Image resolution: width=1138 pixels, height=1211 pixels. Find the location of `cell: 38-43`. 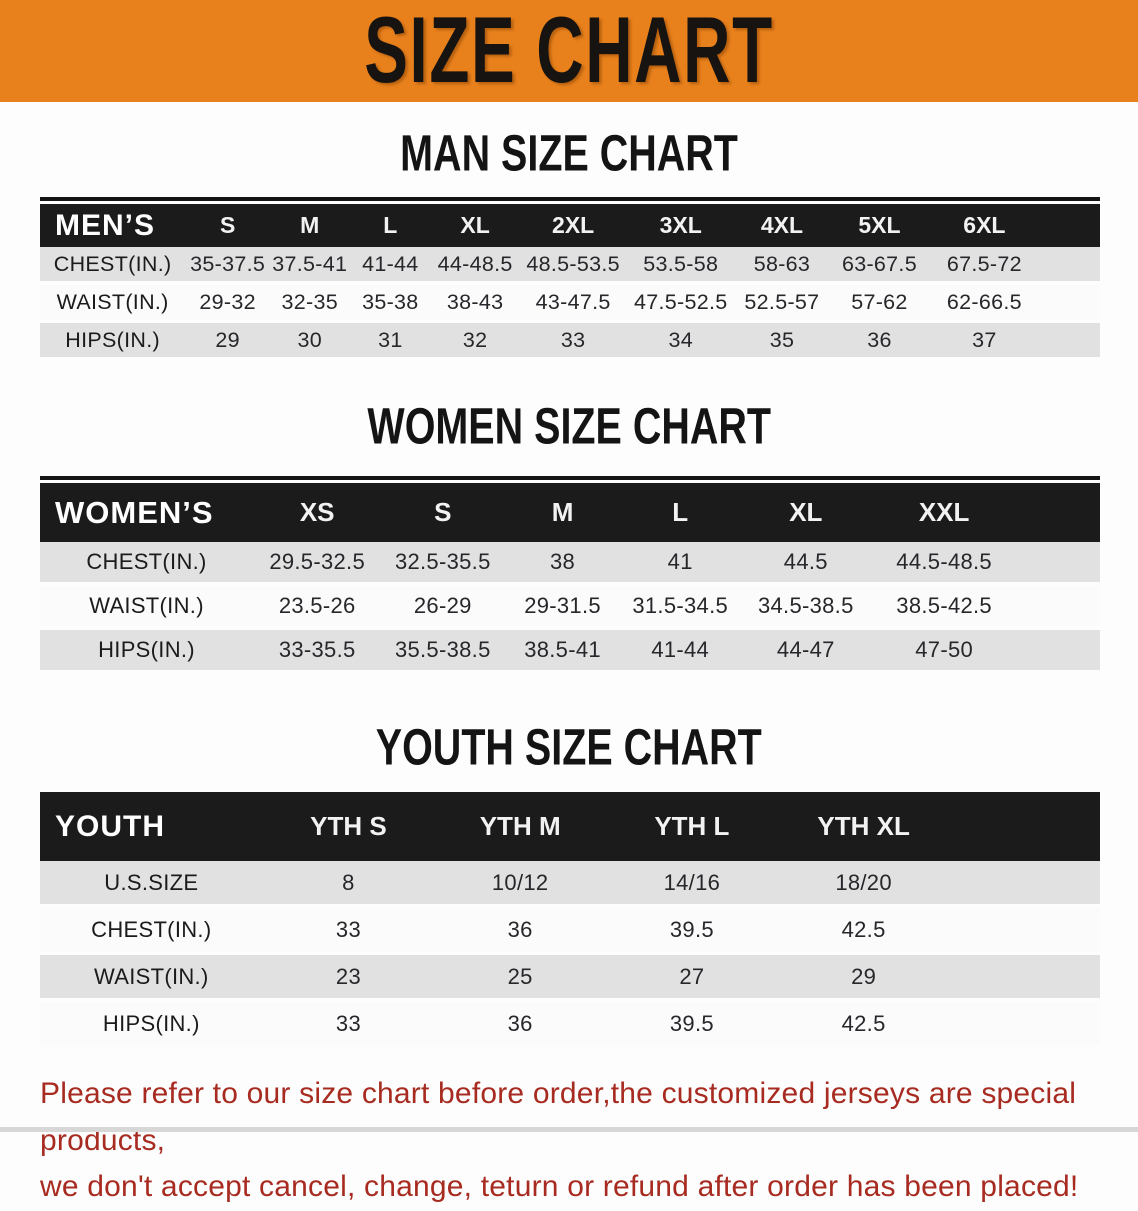

cell: 38-43 is located at coordinates (475, 304).